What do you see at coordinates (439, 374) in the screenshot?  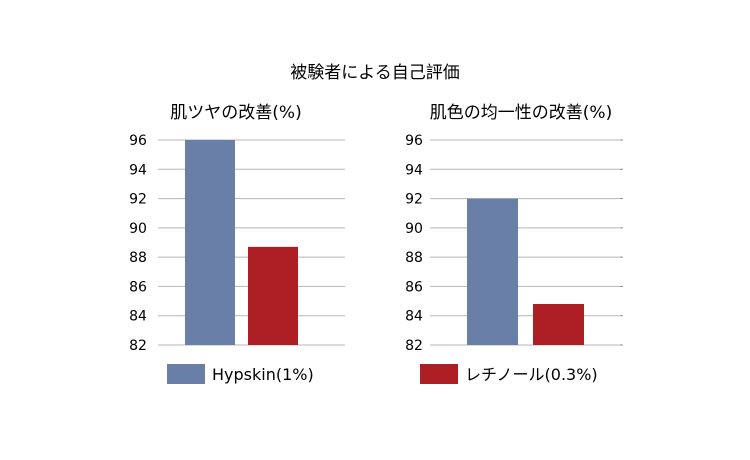 I see `legend-swatch-retinol` at bounding box center [439, 374].